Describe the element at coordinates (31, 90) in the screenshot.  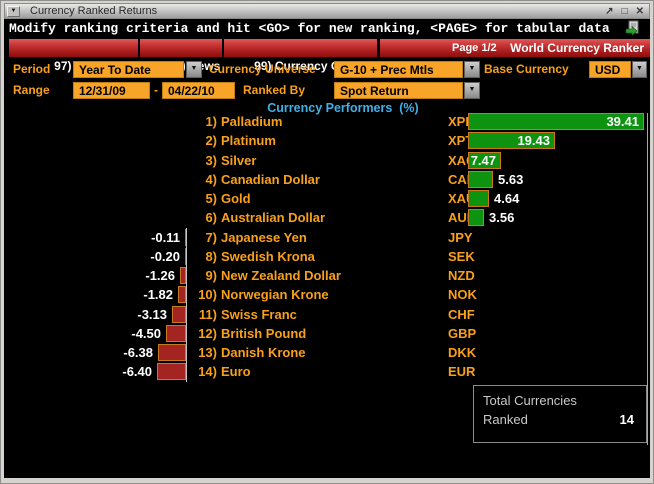
I see `range-label: Range` at that location.